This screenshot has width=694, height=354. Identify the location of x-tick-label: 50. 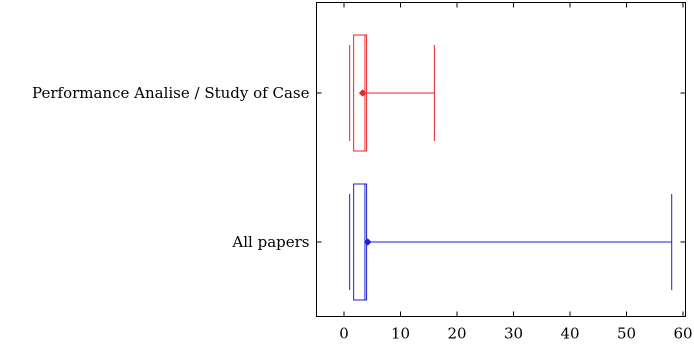
(626, 334).